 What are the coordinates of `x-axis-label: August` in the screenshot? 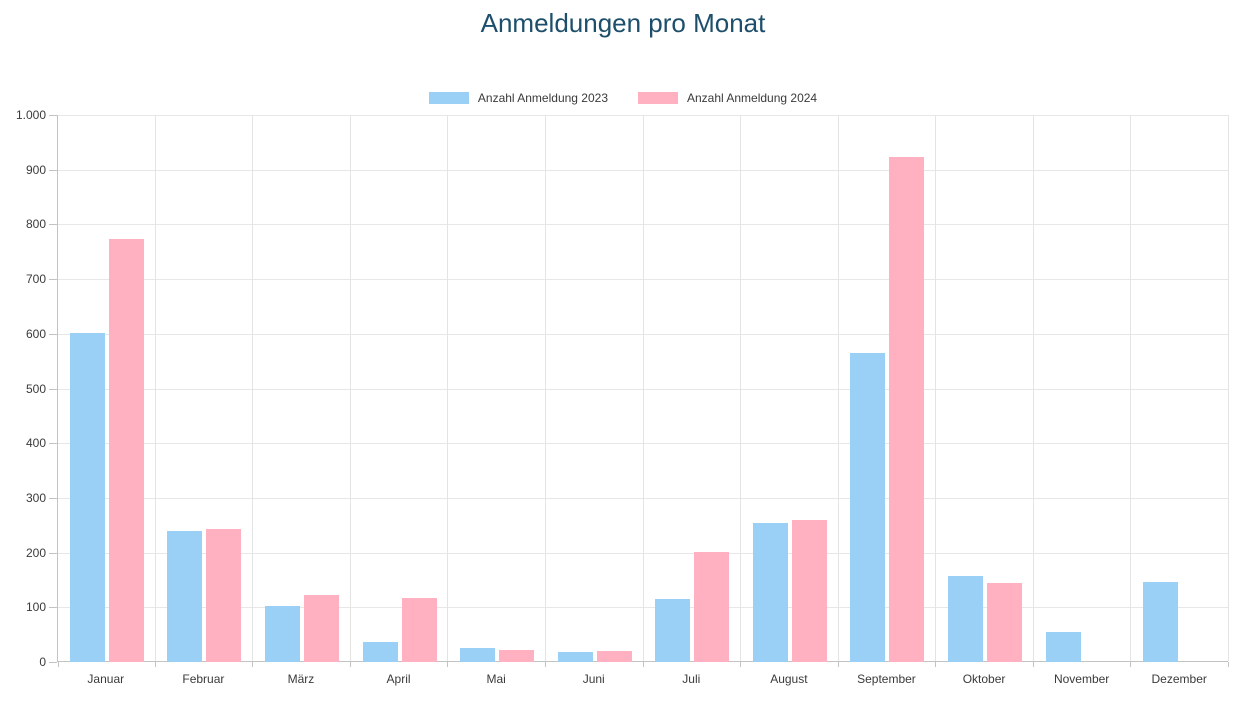 It's located at (789, 679).